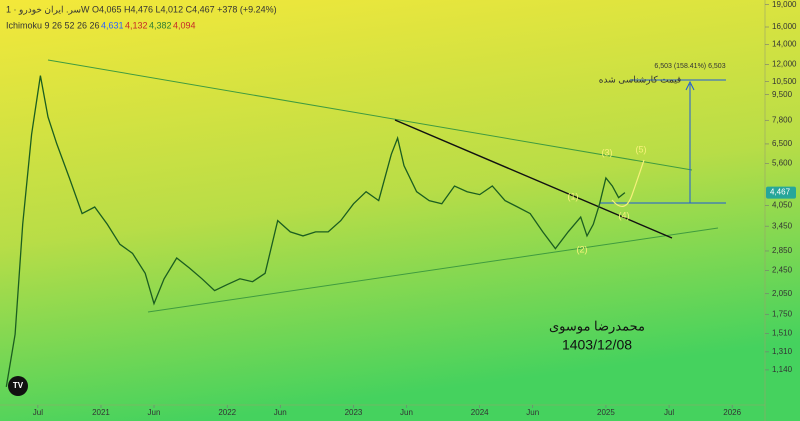 The width and height of the screenshot is (800, 421). Describe the element at coordinates (112, 25) in the screenshot. I see `indicator-value: 4,631` at that location.